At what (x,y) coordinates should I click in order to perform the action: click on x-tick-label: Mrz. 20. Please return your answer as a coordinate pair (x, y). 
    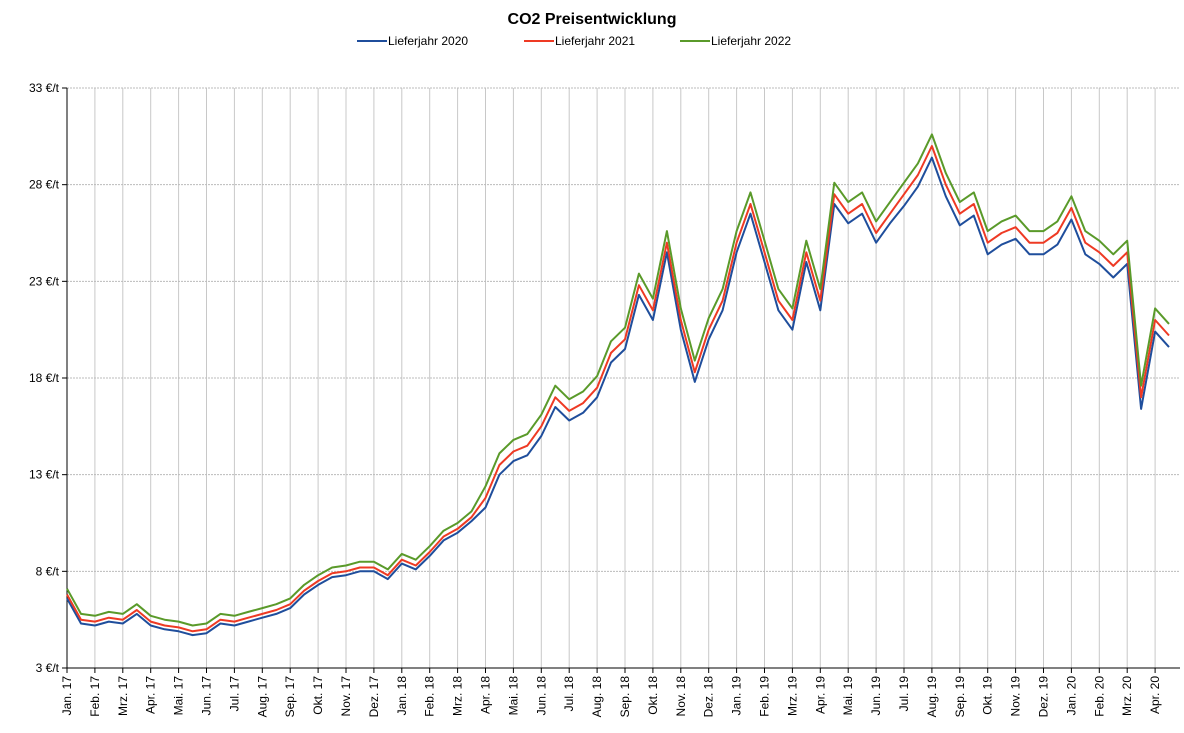
    Looking at the image, I should click on (1127, 696).